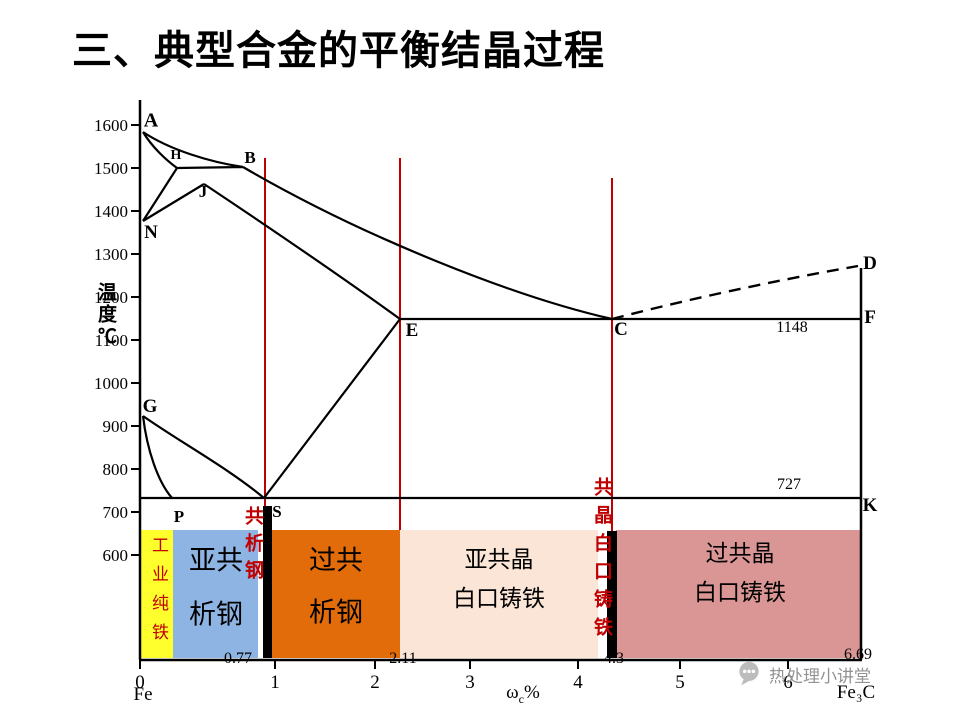 The width and height of the screenshot is (960, 720). Describe the element at coordinates (621, 329) in the screenshot. I see `point-C: C` at that location.